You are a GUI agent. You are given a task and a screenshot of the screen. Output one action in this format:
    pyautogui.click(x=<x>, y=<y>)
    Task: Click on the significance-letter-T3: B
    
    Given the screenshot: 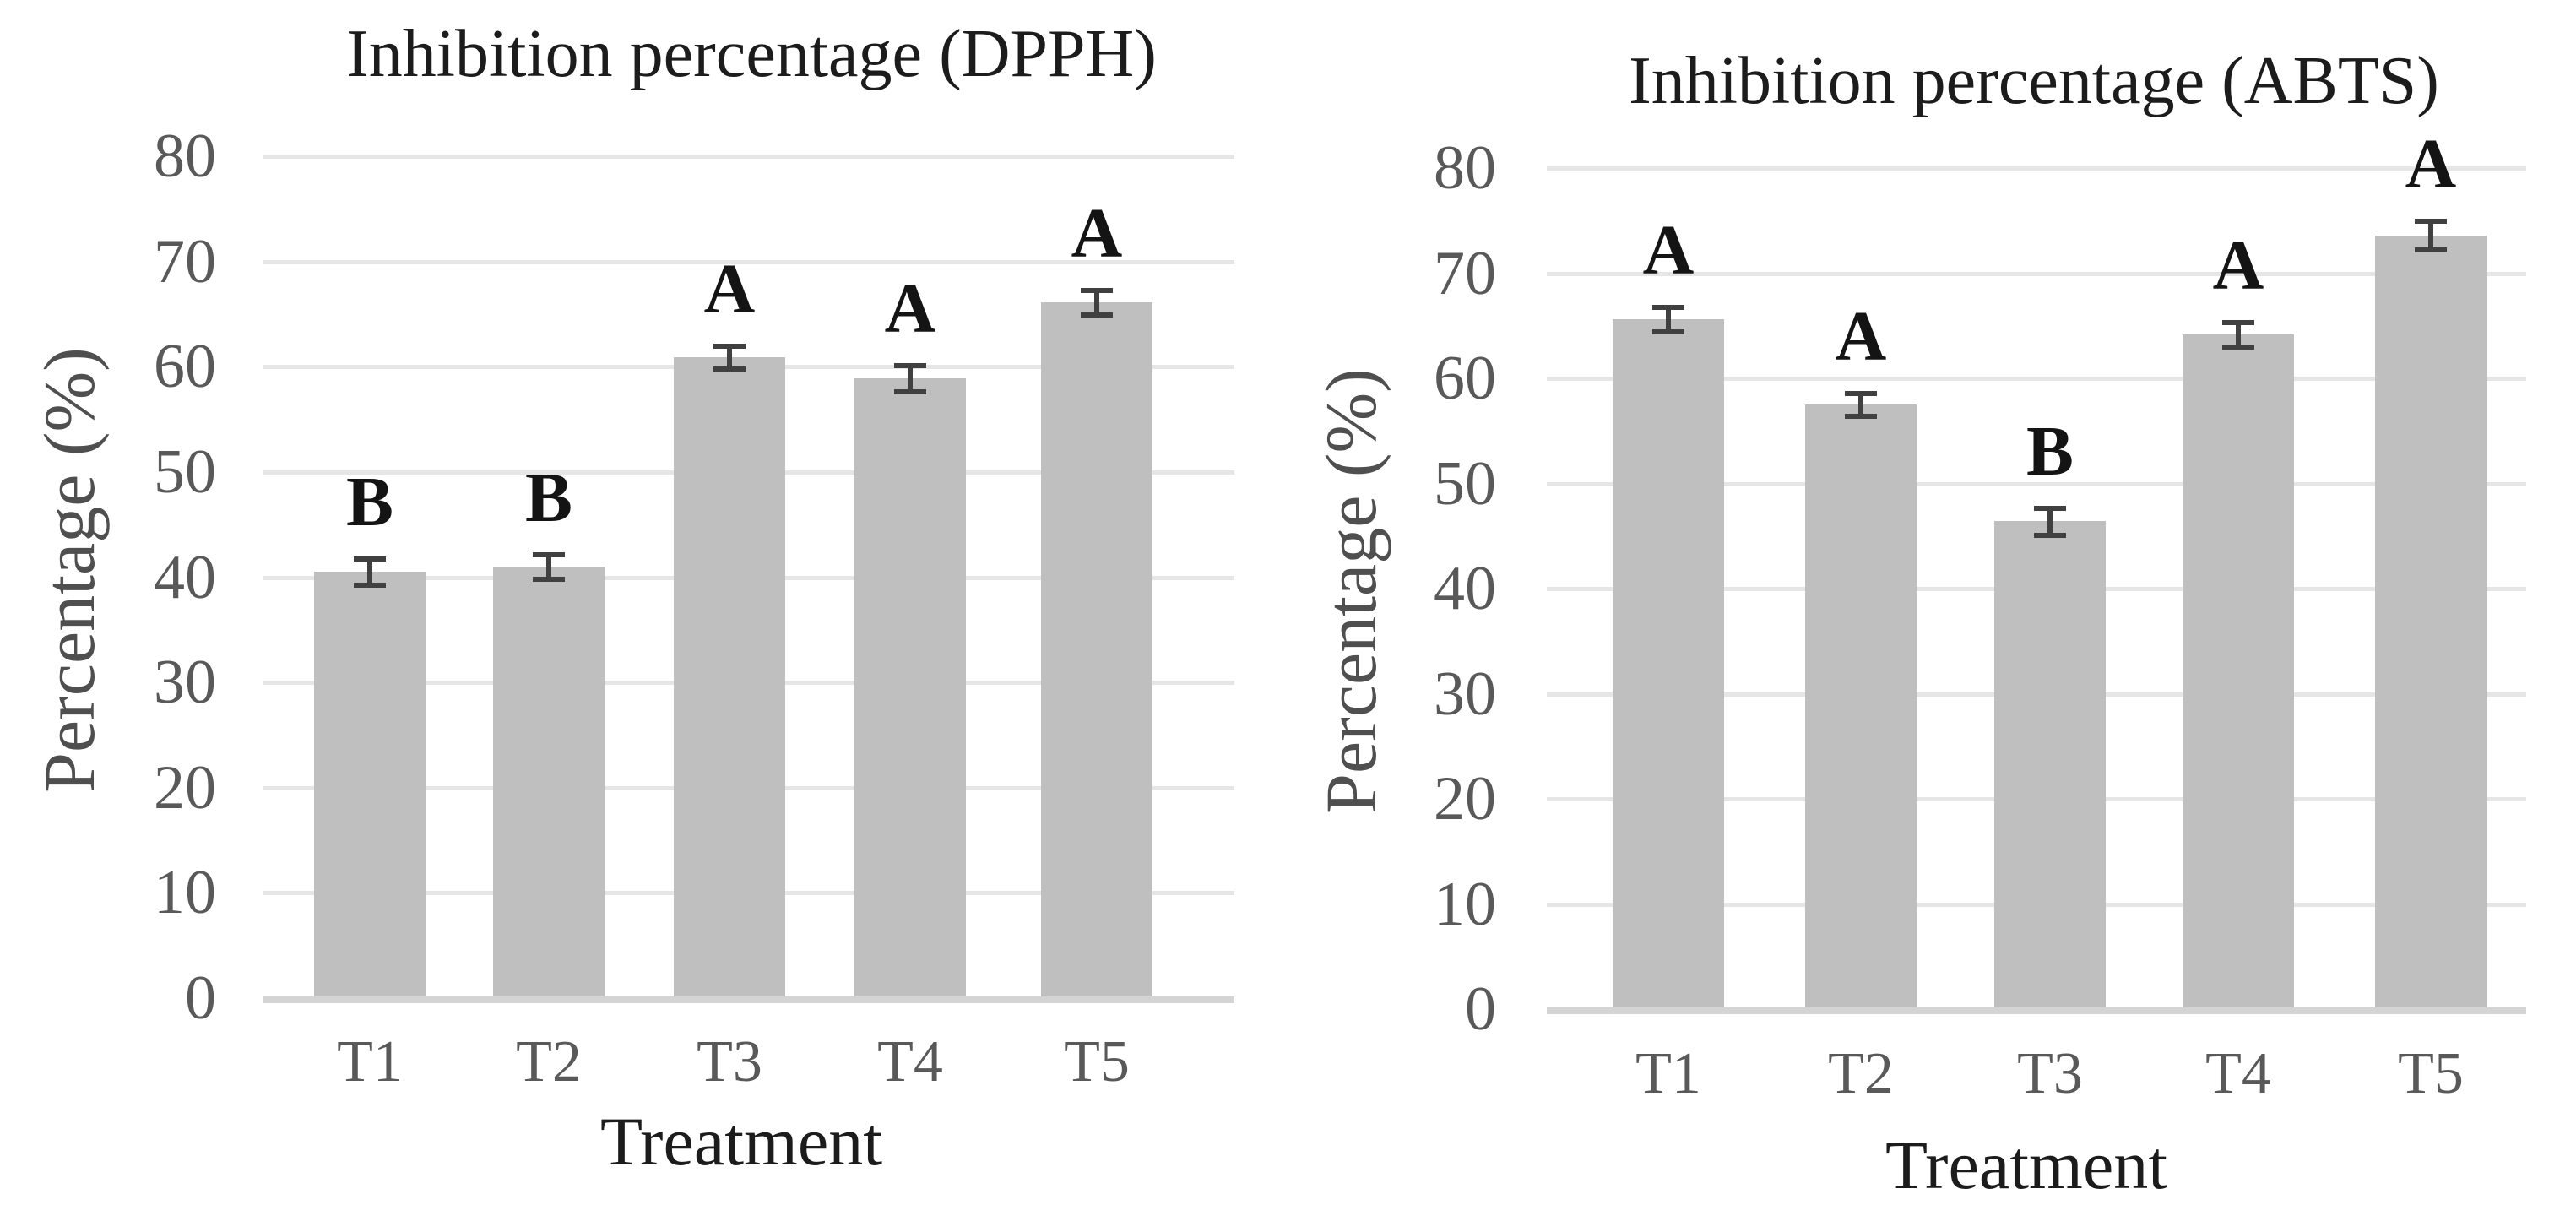 What is the action you would take?
    pyautogui.click(x=2050, y=451)
    